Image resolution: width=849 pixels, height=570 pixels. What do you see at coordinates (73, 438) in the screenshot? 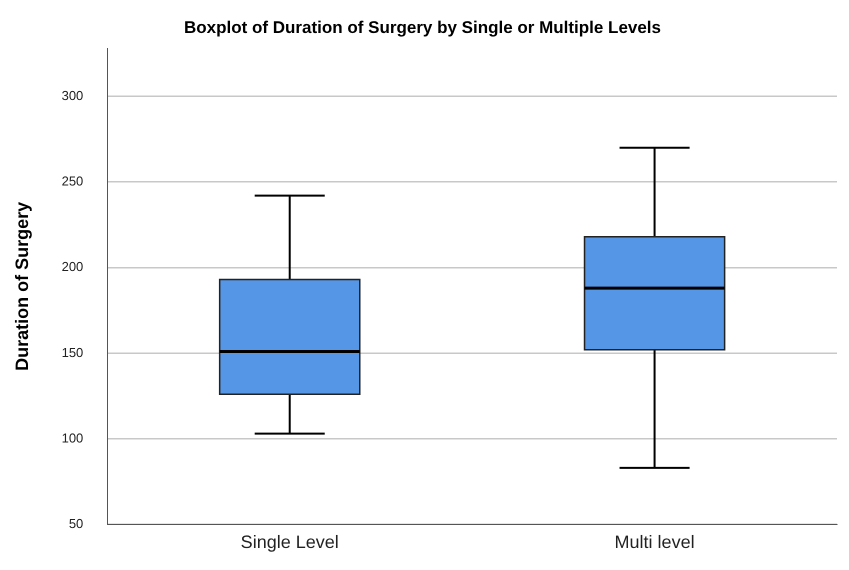
I see `y-tick-label: 100` at bounding box center [73, 438].